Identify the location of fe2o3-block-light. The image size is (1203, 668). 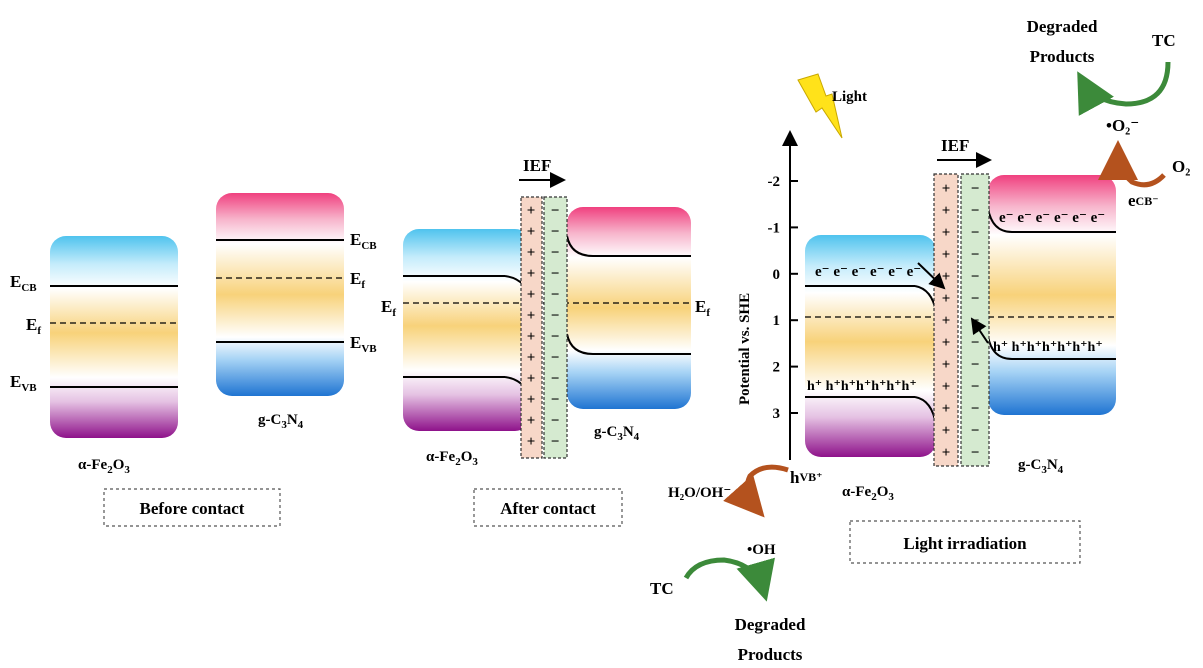
(870, 346).